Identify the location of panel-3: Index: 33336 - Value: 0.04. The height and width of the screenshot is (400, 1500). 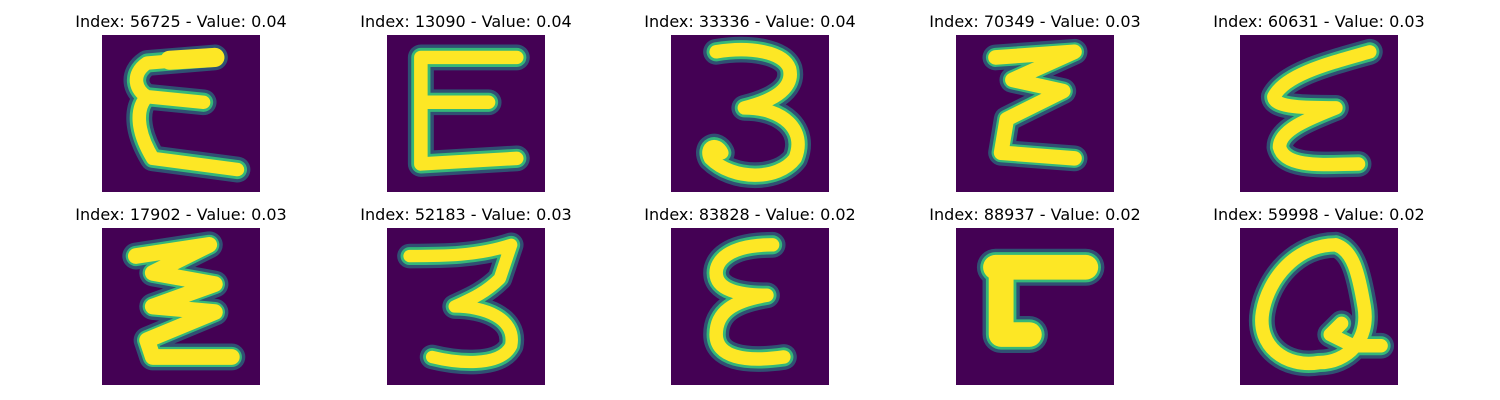
(750, 107).